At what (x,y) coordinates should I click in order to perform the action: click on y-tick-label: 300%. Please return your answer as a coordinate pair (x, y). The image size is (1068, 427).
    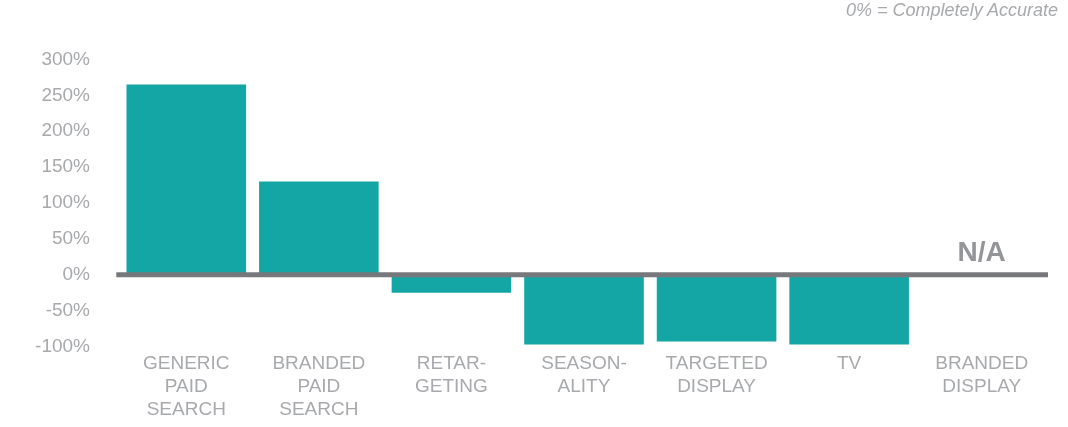
    Looking at the image, I should click on (66, 58).